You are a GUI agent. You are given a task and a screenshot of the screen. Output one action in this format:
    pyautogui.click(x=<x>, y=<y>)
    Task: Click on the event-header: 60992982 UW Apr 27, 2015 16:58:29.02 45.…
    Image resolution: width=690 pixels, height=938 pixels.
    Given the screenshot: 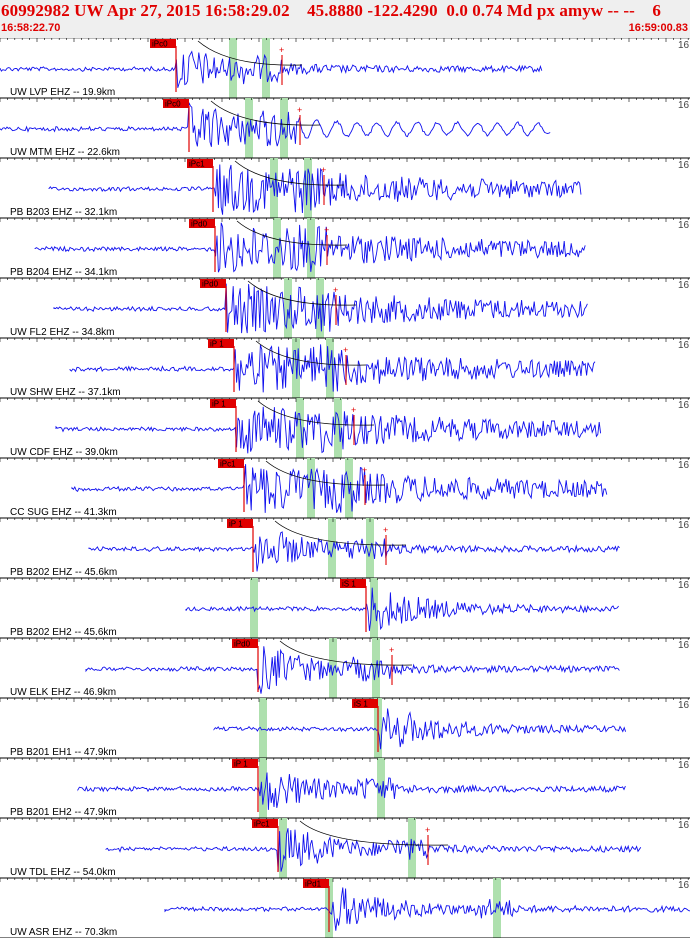 What is the action you would take?
    pyautogui.click(x=345, y=19)
    